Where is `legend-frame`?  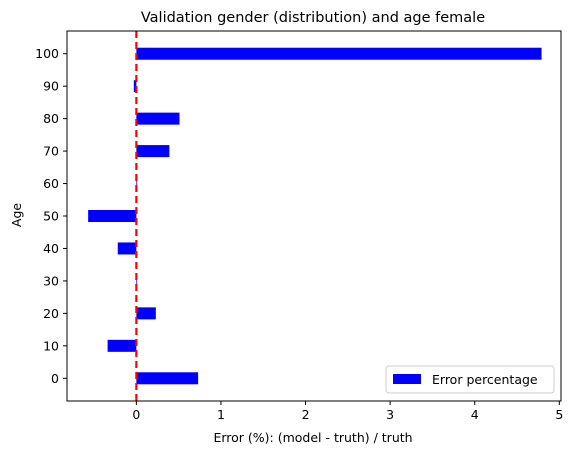 legend-frame is located at coordinates (470, 379).